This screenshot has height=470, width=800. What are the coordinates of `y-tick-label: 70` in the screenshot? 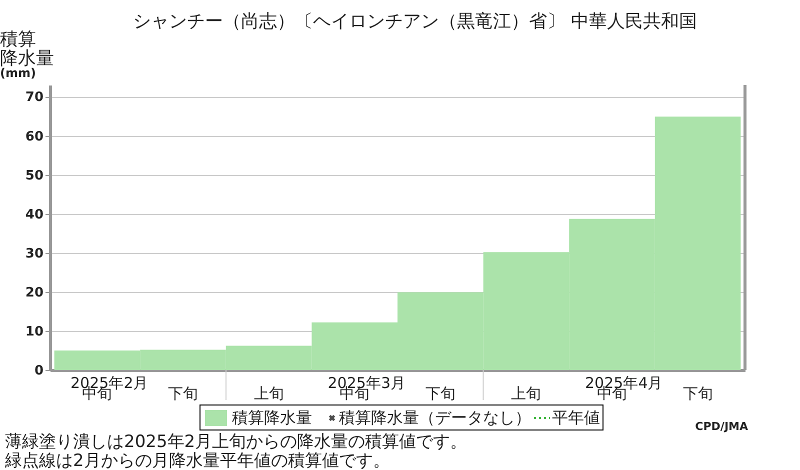 It's located at (34, 98).